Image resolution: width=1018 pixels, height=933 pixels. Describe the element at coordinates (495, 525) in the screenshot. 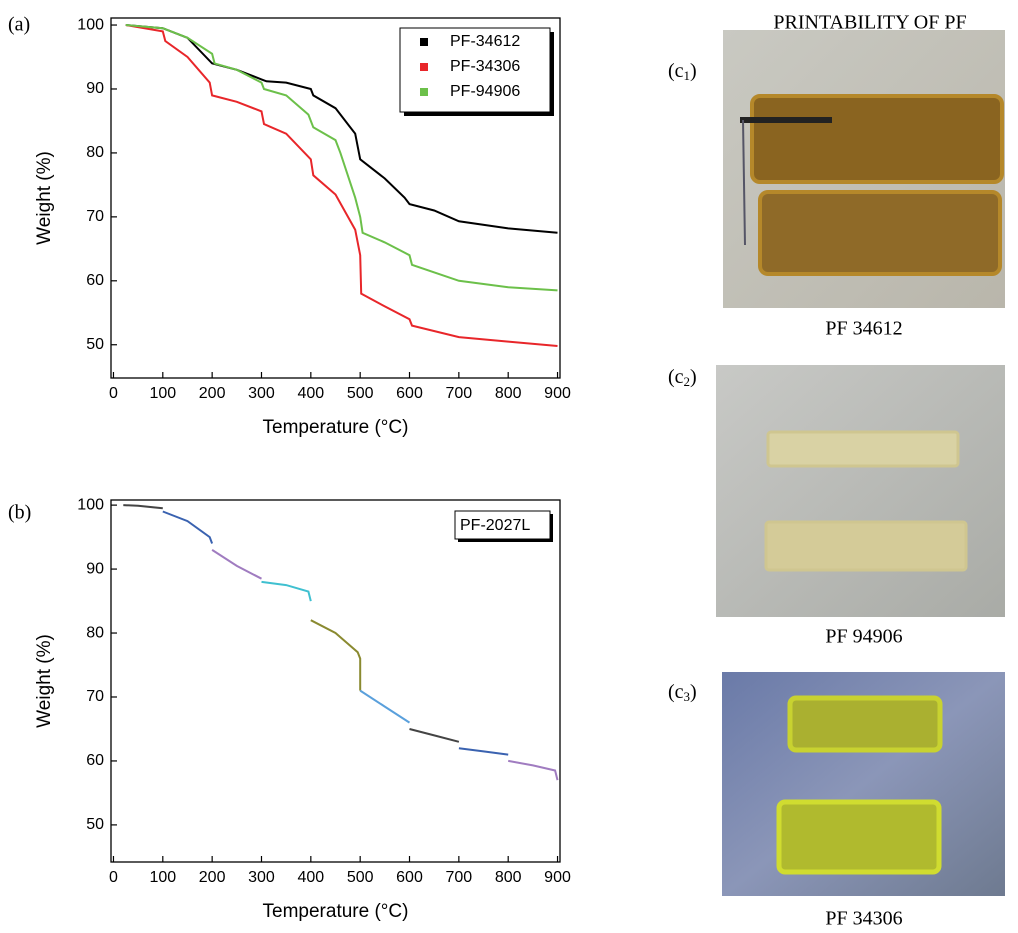

I see `legend-label: PF-2027L` at that location.